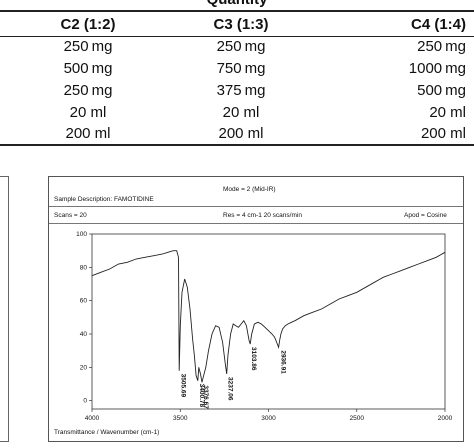 The width and height of the screenshot is (474, 448). I want to click on column-header-c2: C2 (1:2), so click(88, 24).